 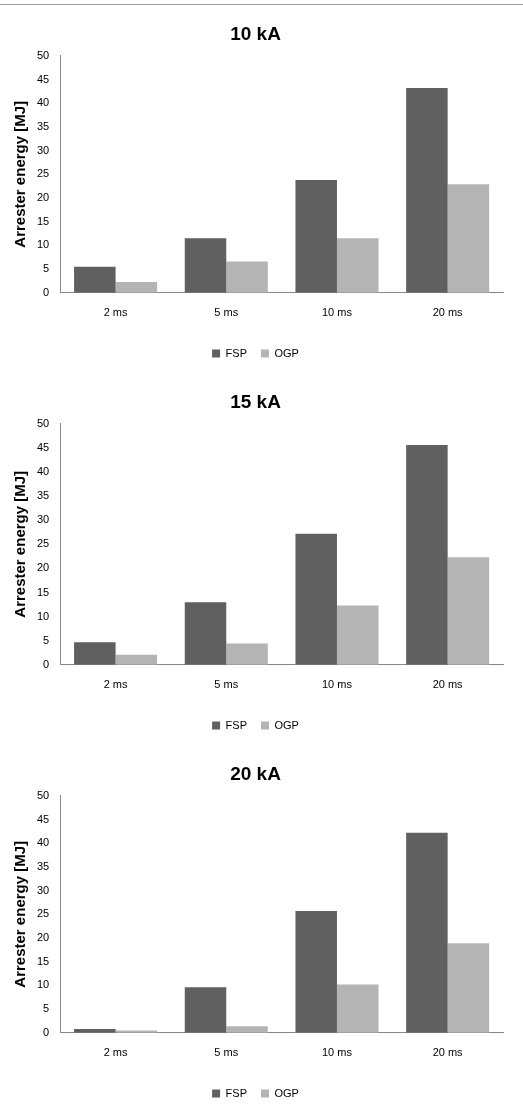 I want to click on chart-title: 15 kA, so click(x=256, y=401).